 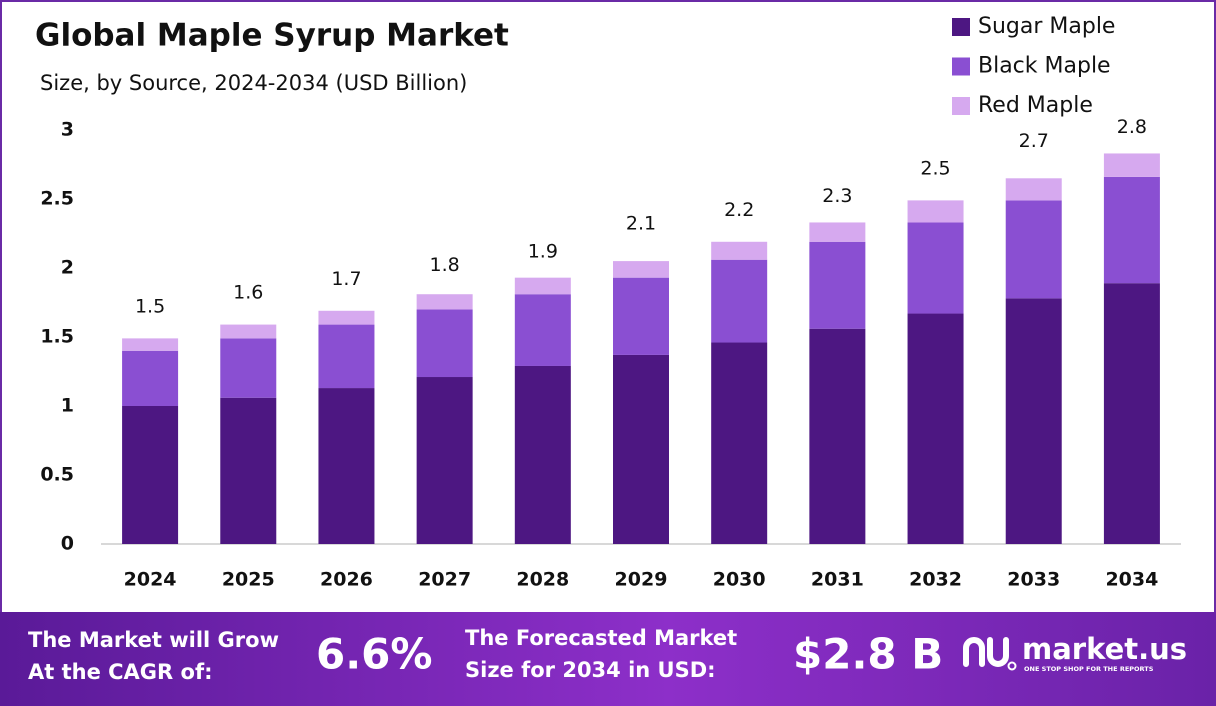 What do you see at coordinates (542, 580) in the screenshot?
I see `x-tick-label: 2028` at bounding box center [542, 580].